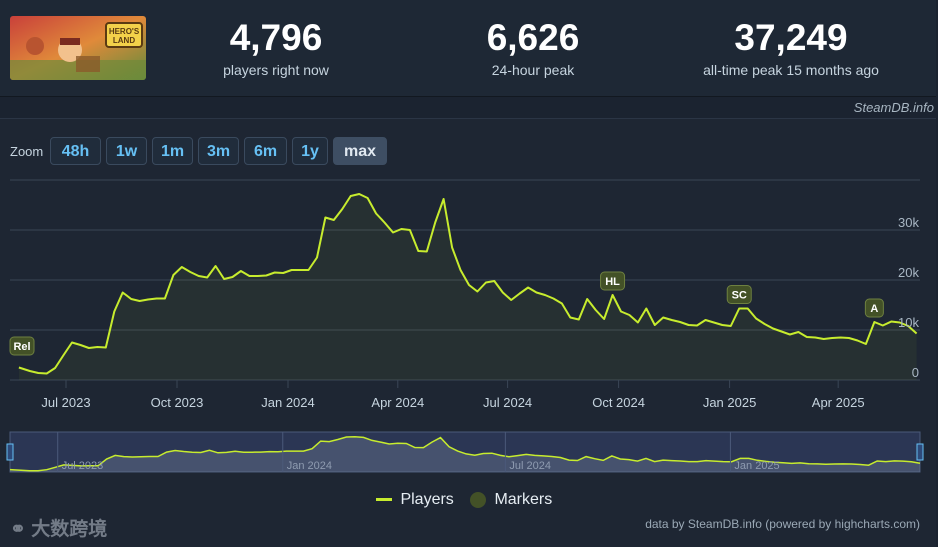 This screenshot has height=547, width=938. What do you see at coordinates (908, 322) in the screenshot?
I see `y-tick-label: 10k` at bounding box center [908, 322].